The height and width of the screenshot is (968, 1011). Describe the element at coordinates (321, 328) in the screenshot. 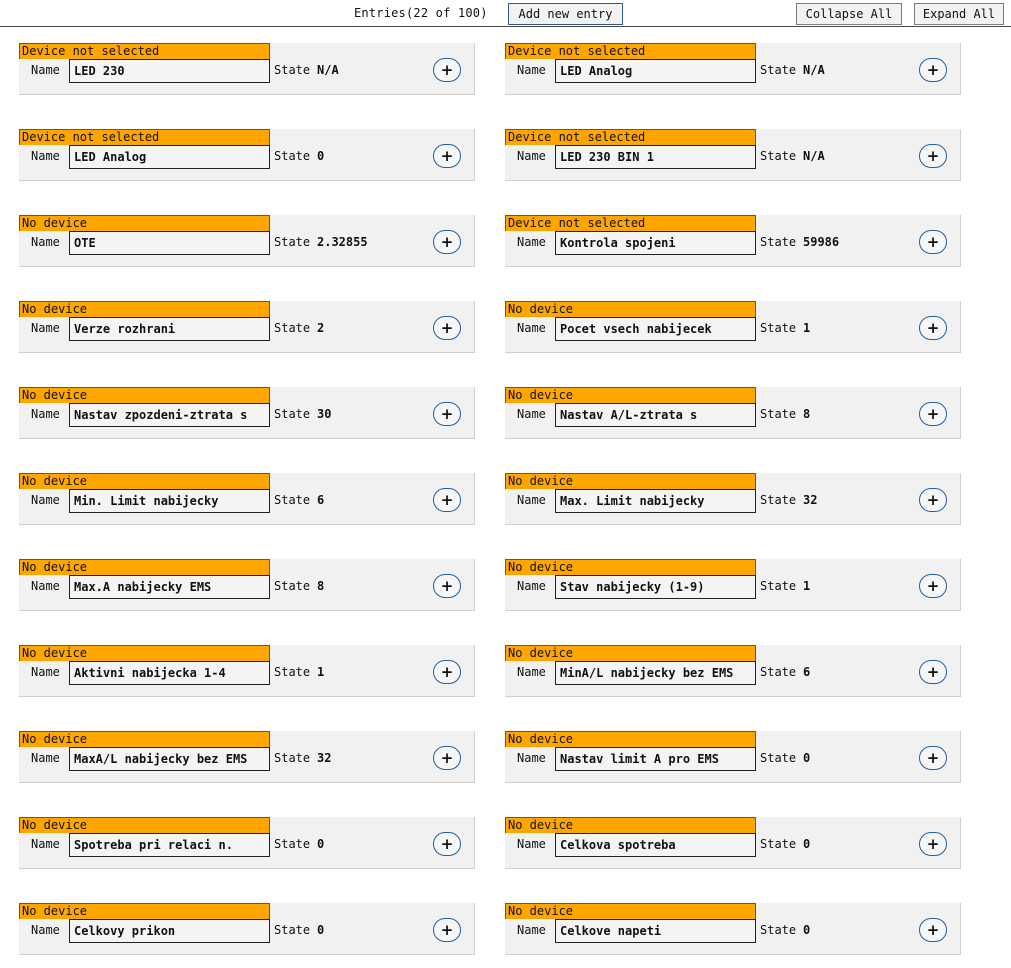

I see `state-value: 2` at that location.